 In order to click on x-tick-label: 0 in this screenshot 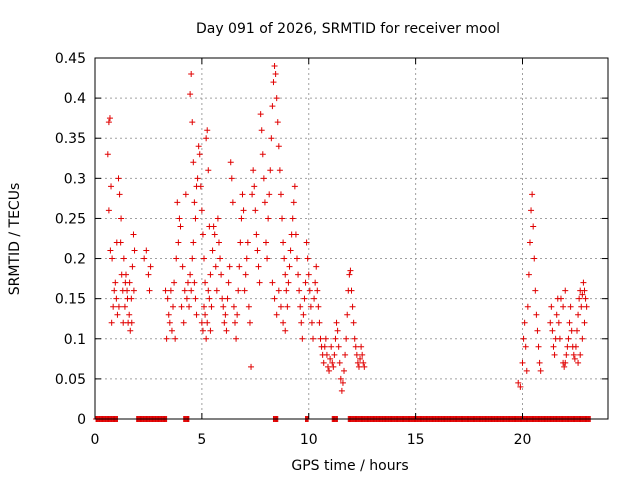, I will do `click(95, 440)`.